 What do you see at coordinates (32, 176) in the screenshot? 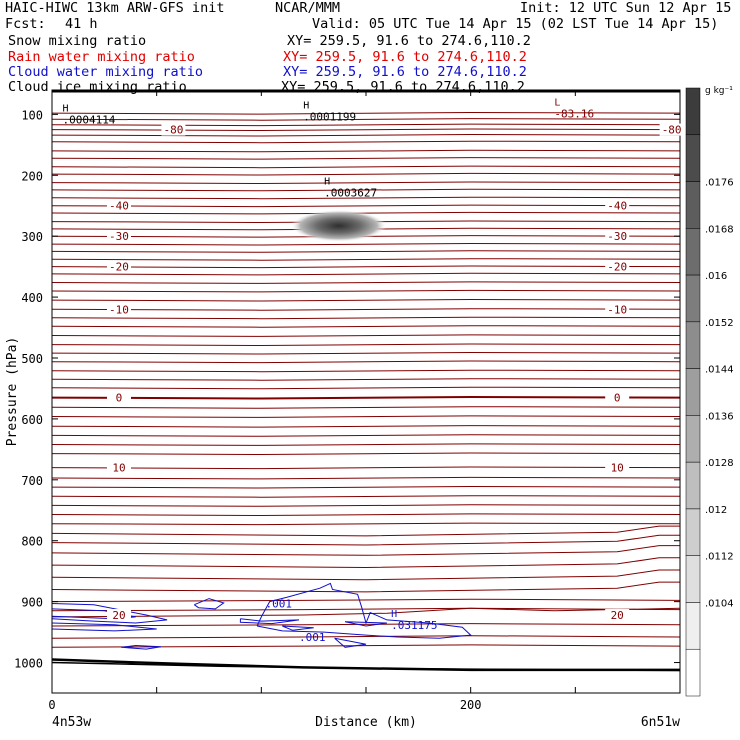
I see `y-tick-label: 200` at bounding box center [32, 176].